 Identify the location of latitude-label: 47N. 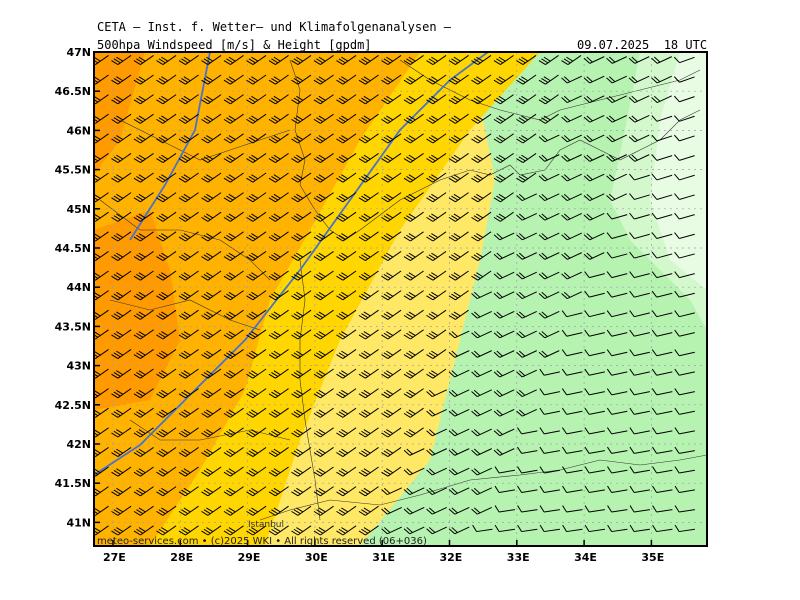
(78, 52).